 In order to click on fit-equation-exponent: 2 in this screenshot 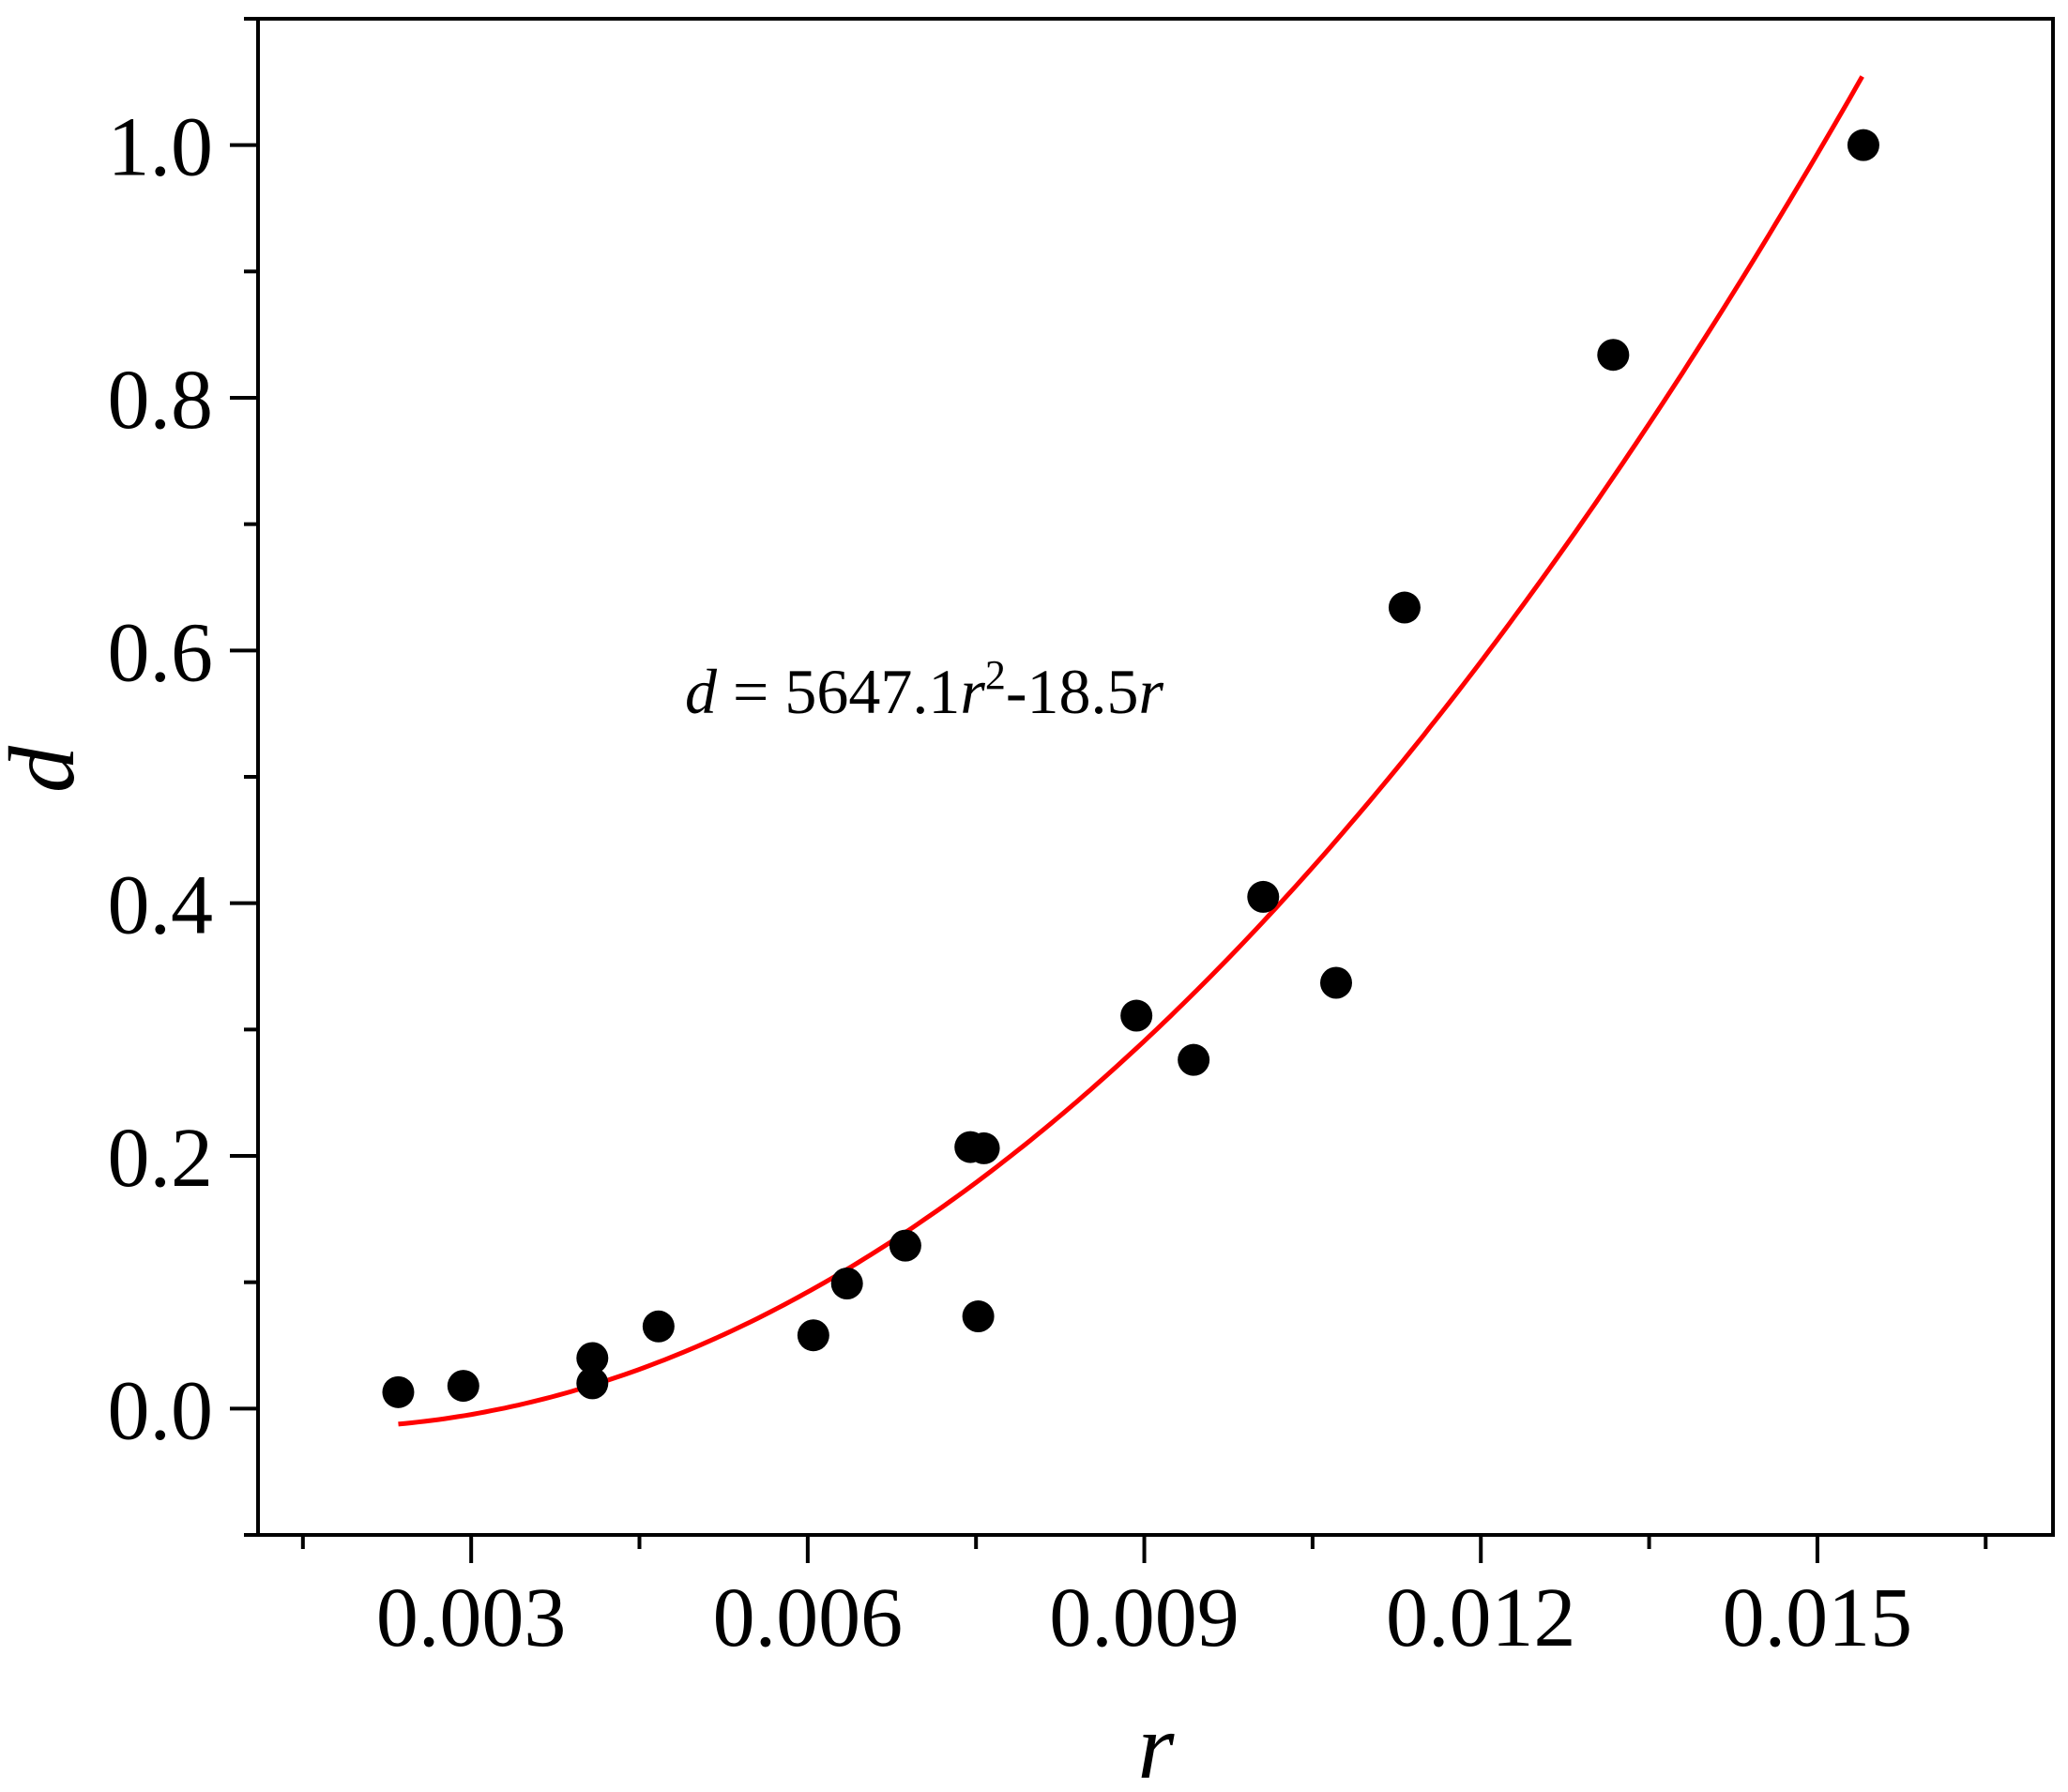, I will do `click(995, 675)`.